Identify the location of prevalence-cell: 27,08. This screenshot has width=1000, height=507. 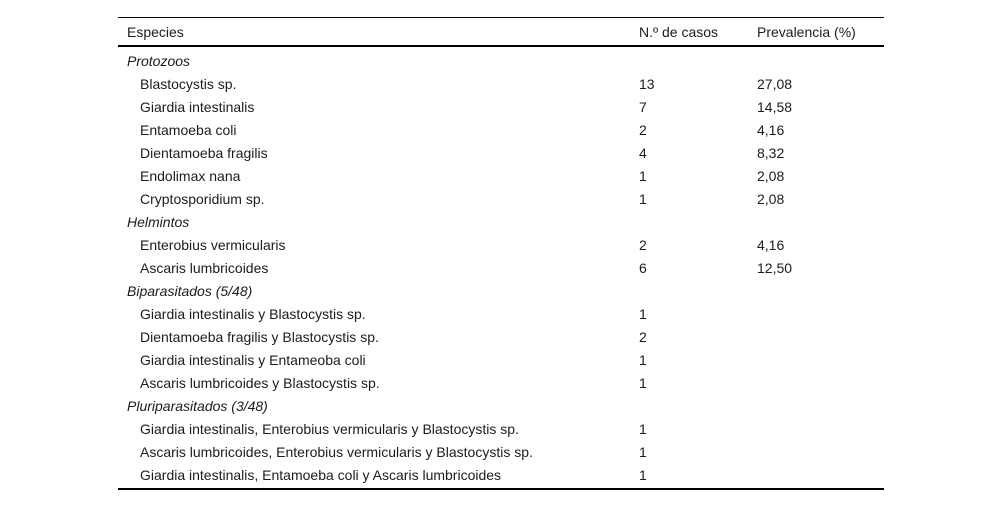
(775, 84).